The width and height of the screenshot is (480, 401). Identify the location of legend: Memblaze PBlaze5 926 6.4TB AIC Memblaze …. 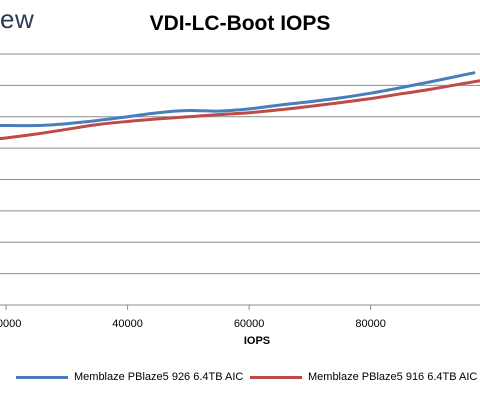
(240, 381).